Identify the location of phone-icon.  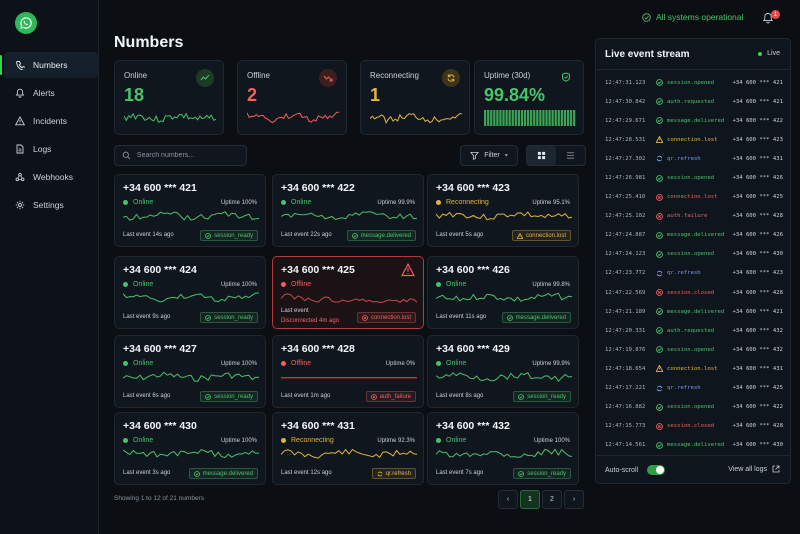
(20, 65).